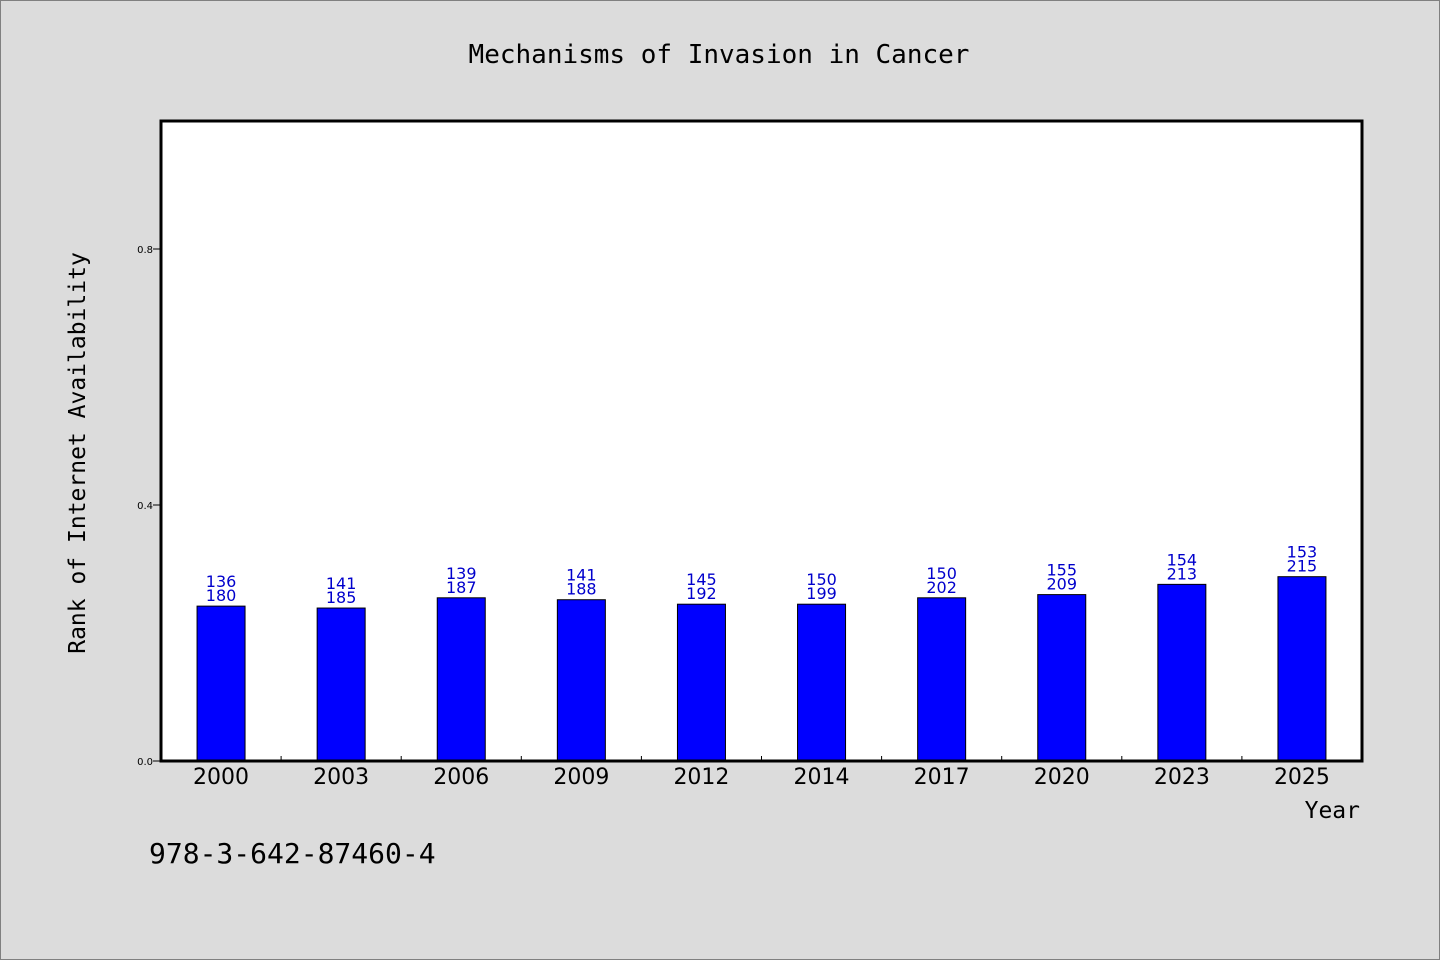  I want to click on bar-label-bottom: 215, so click(1302, 566).